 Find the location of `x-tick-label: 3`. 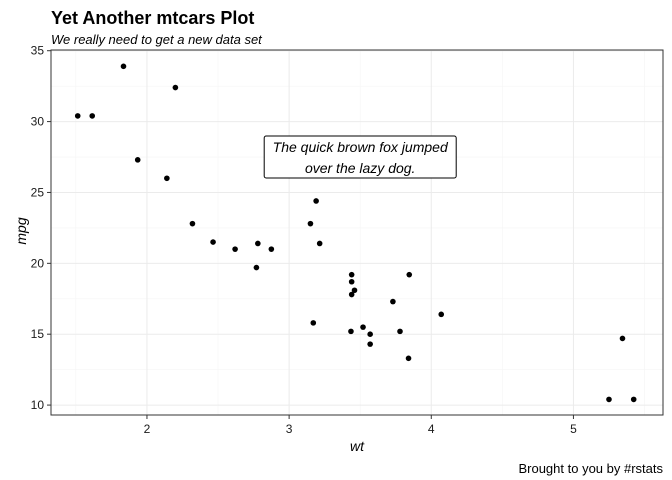

x-tick-label: 3 is located at coordinates (289, 429).